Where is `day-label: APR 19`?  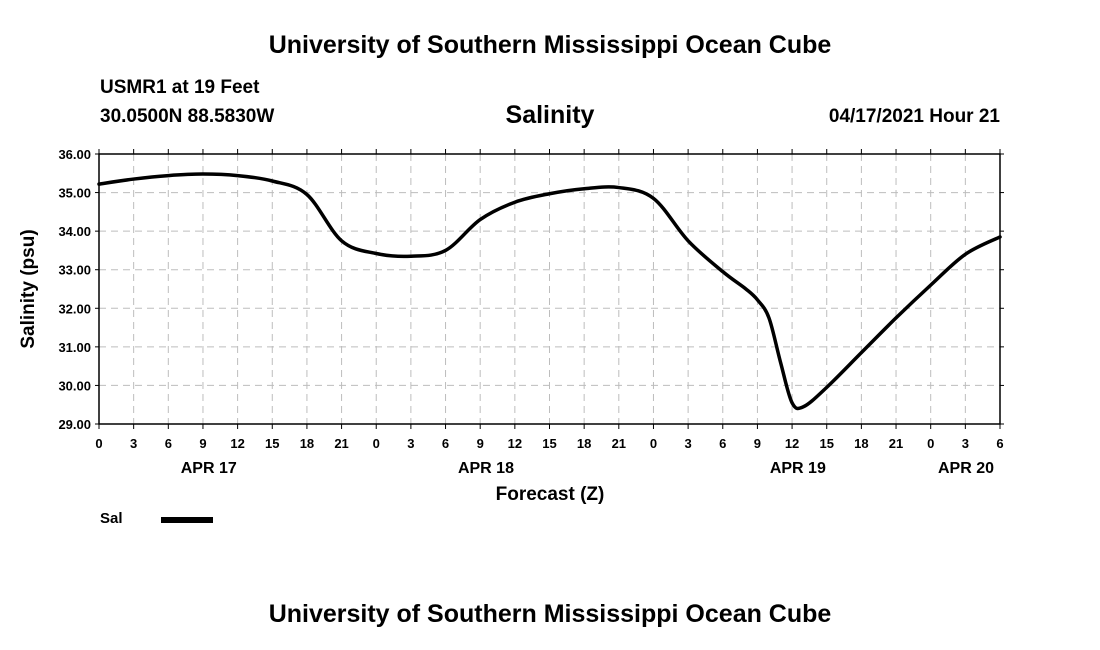 day-label: APR 19 is located at coordinates (798, 468).